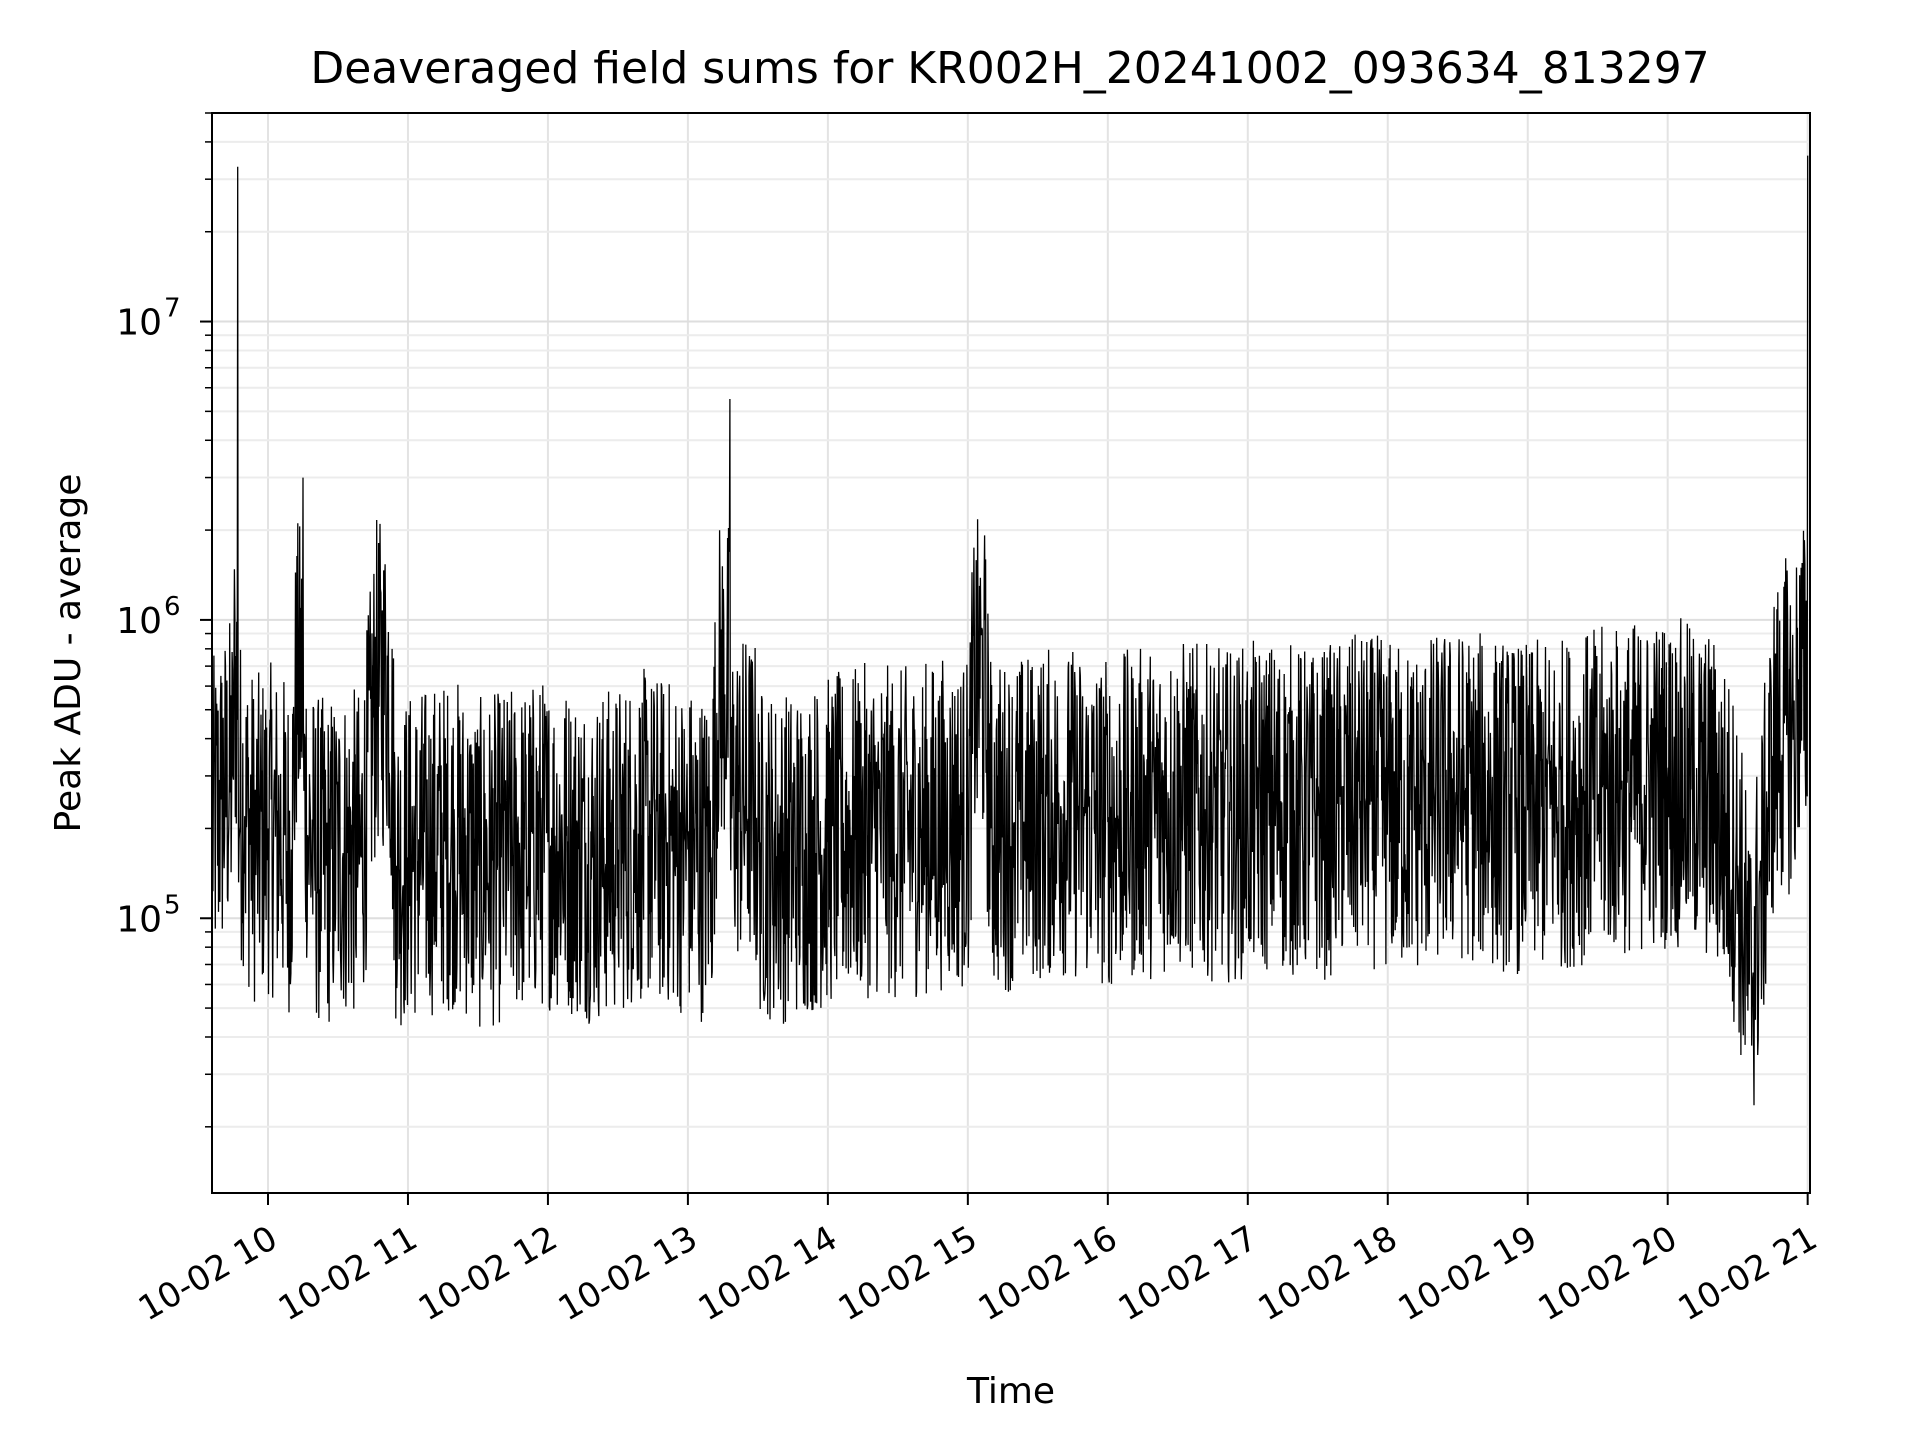 This screenshot has width=1920, height=1440. I want to click on y-axis-label: Peak ADU - average, so click(68, 653).